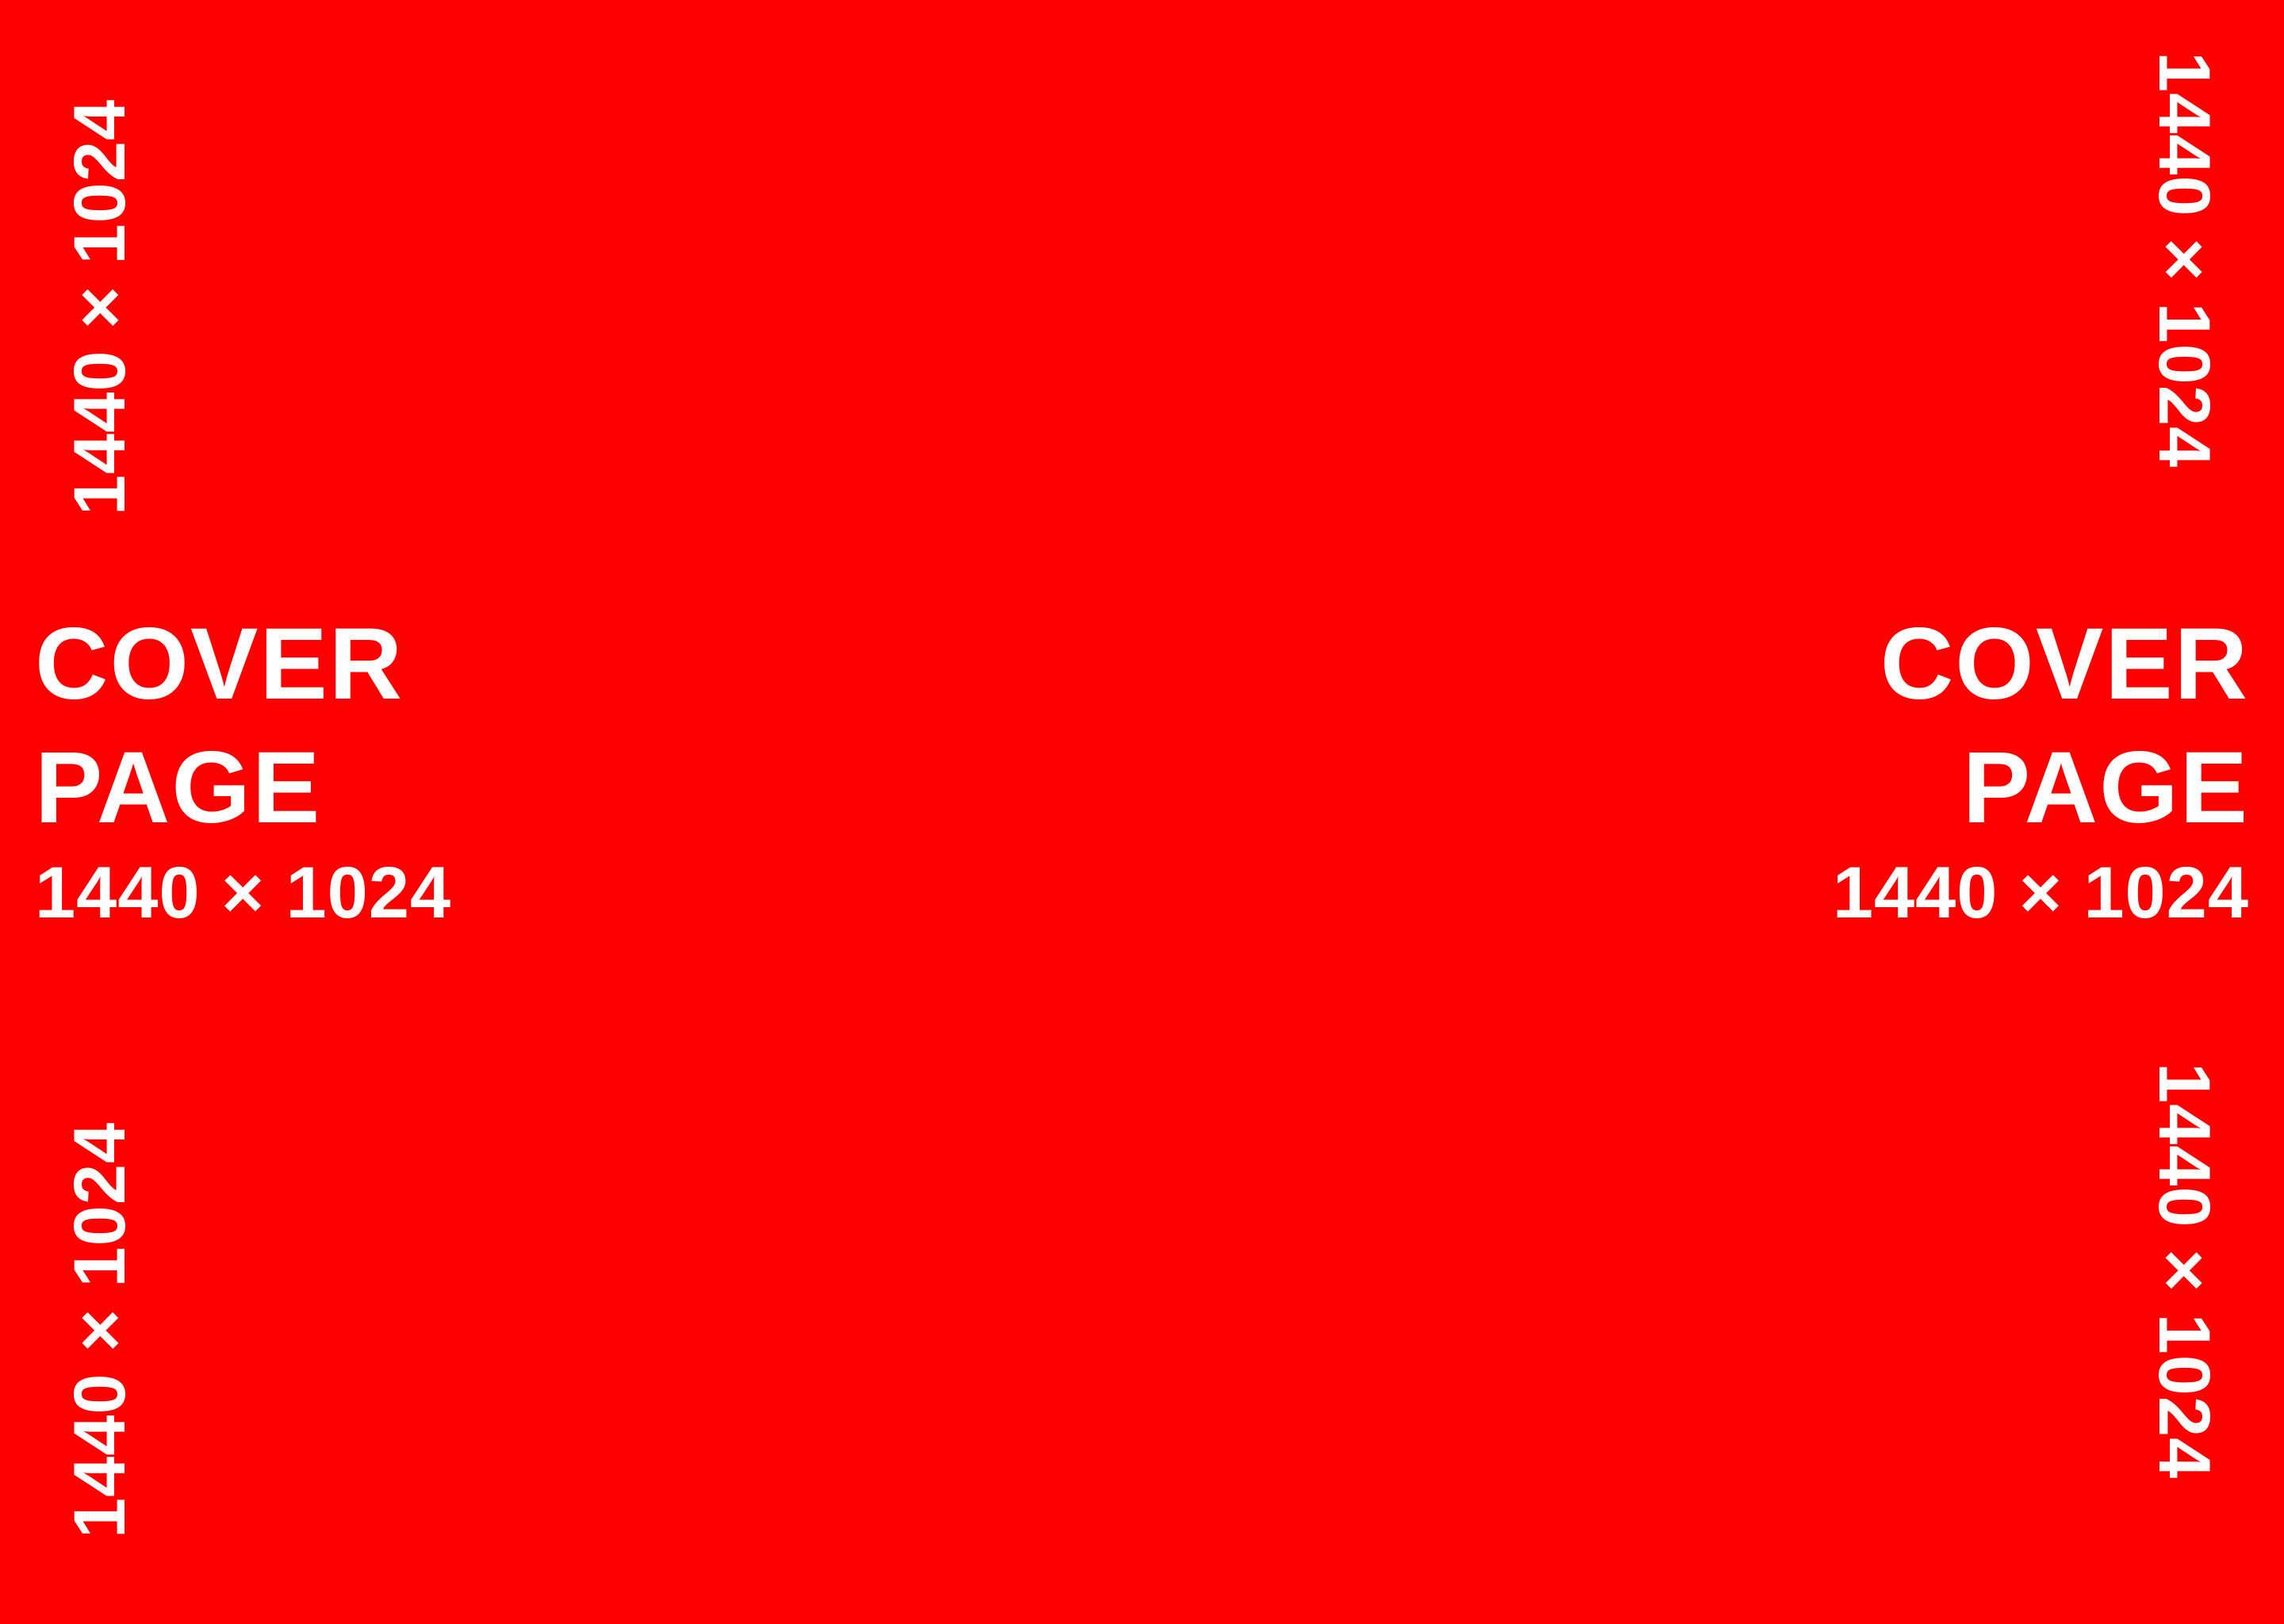  I want to click on cover-title-block-left: COVER PAGE 1440 × 1024, so click(243, 768).